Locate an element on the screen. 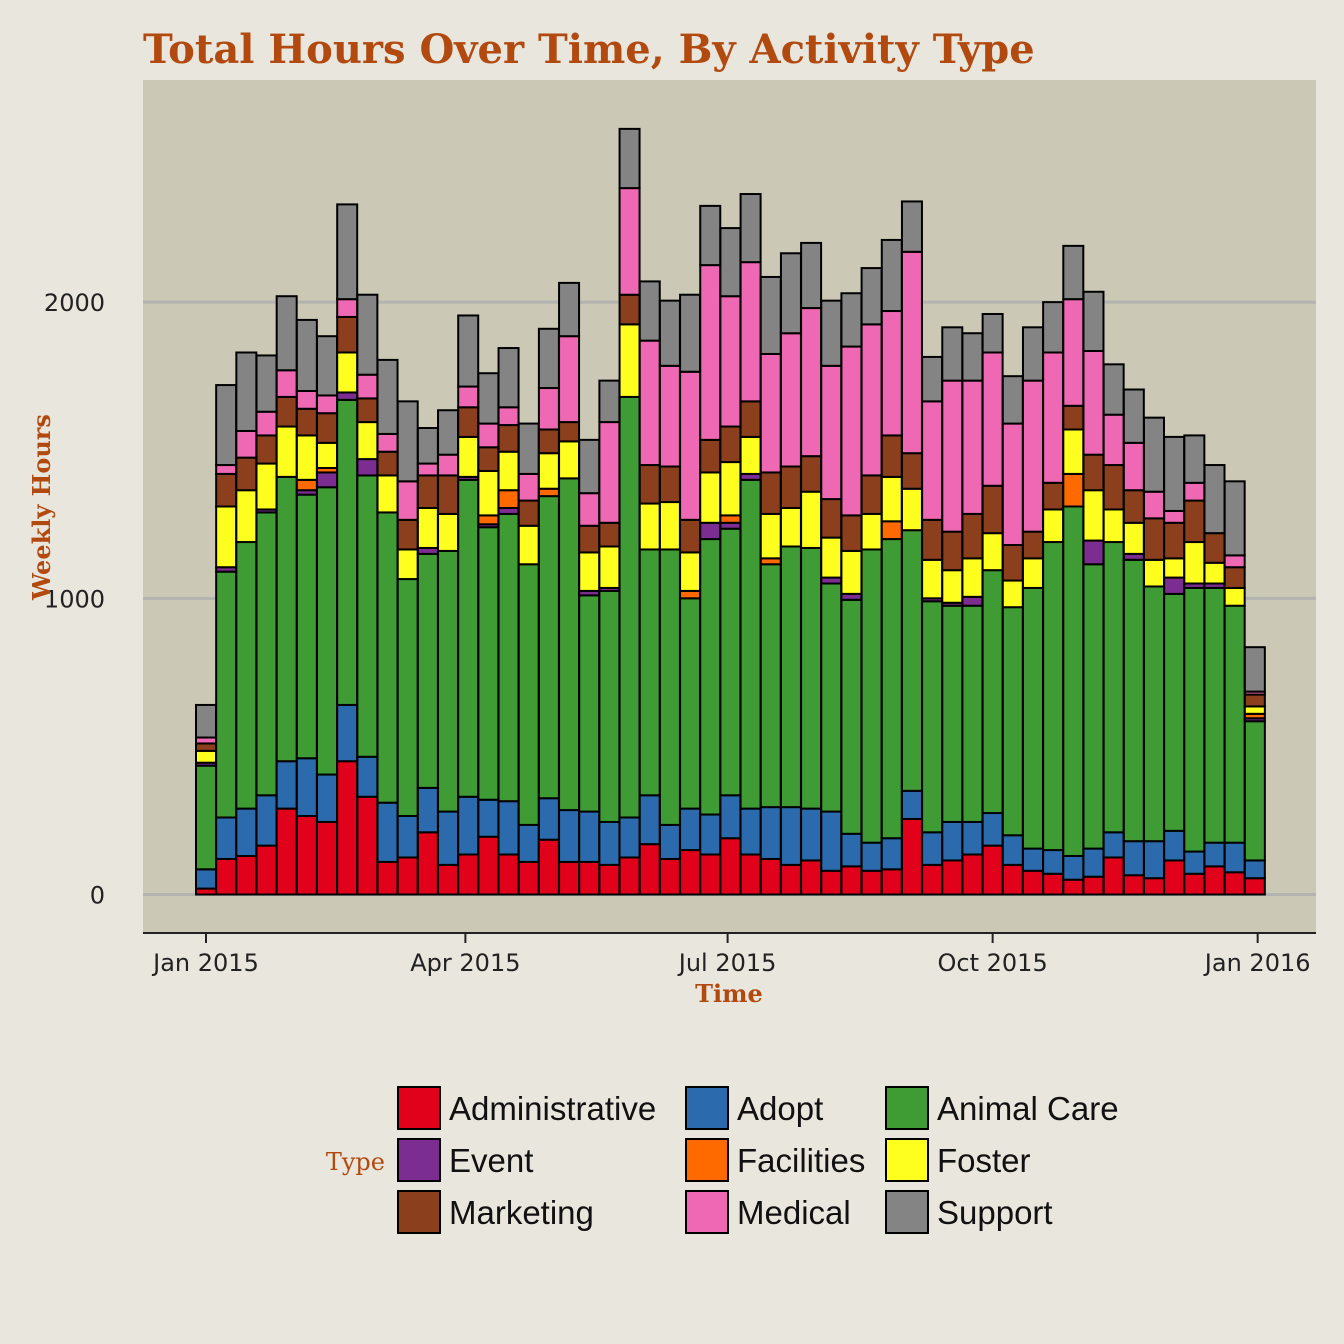 The width and height of the screenshot is (1344, 1344). legend-swatch is located at coordinates (707, 1212).